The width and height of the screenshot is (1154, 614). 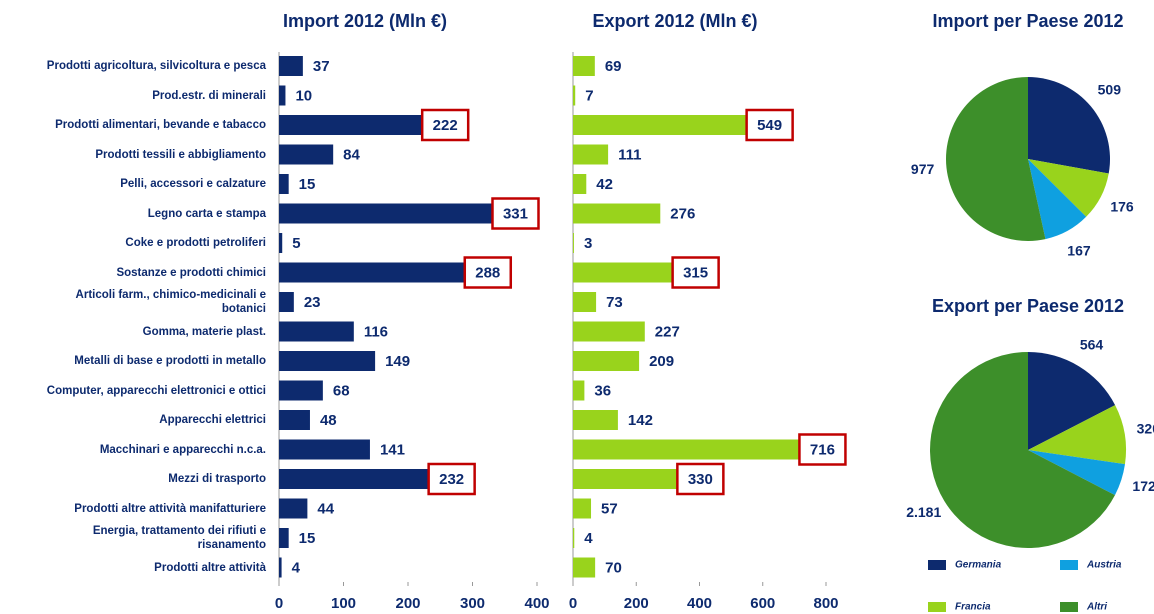 I want to click on chart-title: Export per Paese 2012, so click(x=1028, y=306).